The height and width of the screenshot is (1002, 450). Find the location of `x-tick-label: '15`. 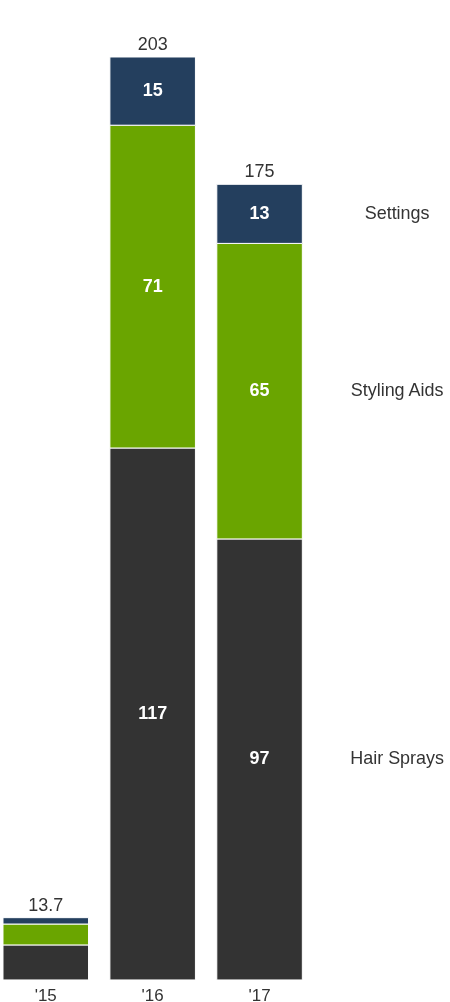

x-tick-label: '15 is located at coordinates (45, 994).